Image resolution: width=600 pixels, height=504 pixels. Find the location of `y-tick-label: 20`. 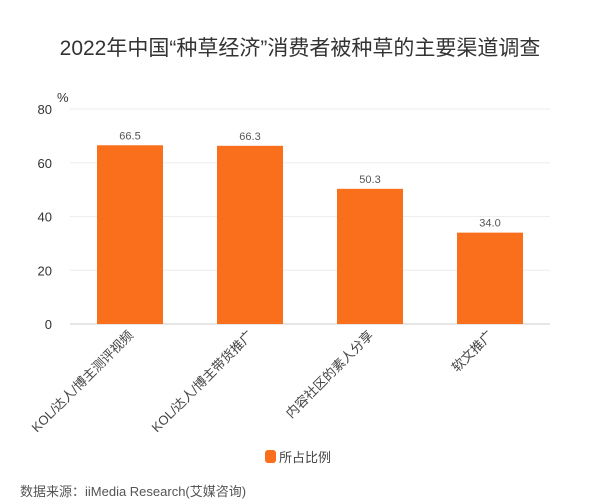

y-tick-label: 20 is located at coordinates (45, 270).